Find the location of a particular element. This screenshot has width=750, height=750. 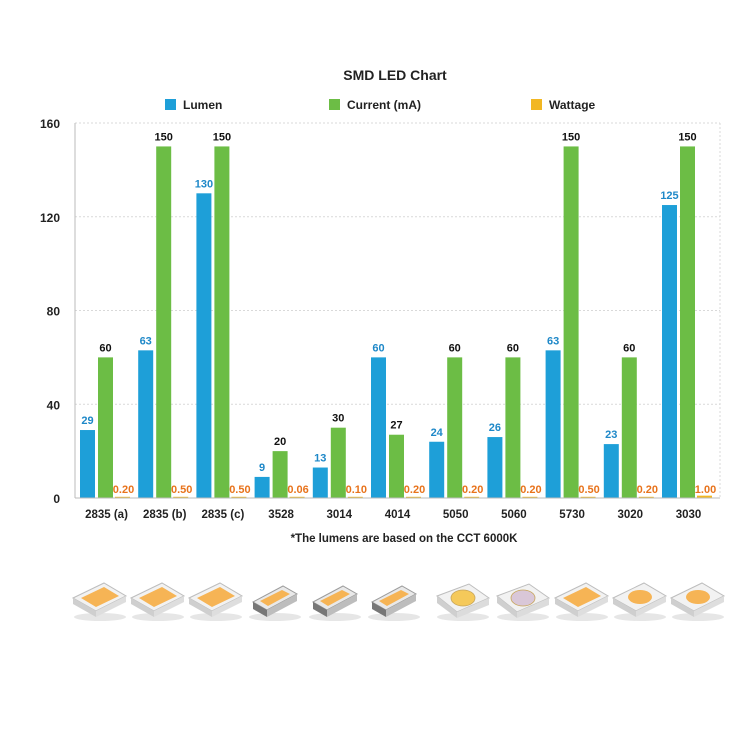

led-package-images is located at coordinates (398, 601).